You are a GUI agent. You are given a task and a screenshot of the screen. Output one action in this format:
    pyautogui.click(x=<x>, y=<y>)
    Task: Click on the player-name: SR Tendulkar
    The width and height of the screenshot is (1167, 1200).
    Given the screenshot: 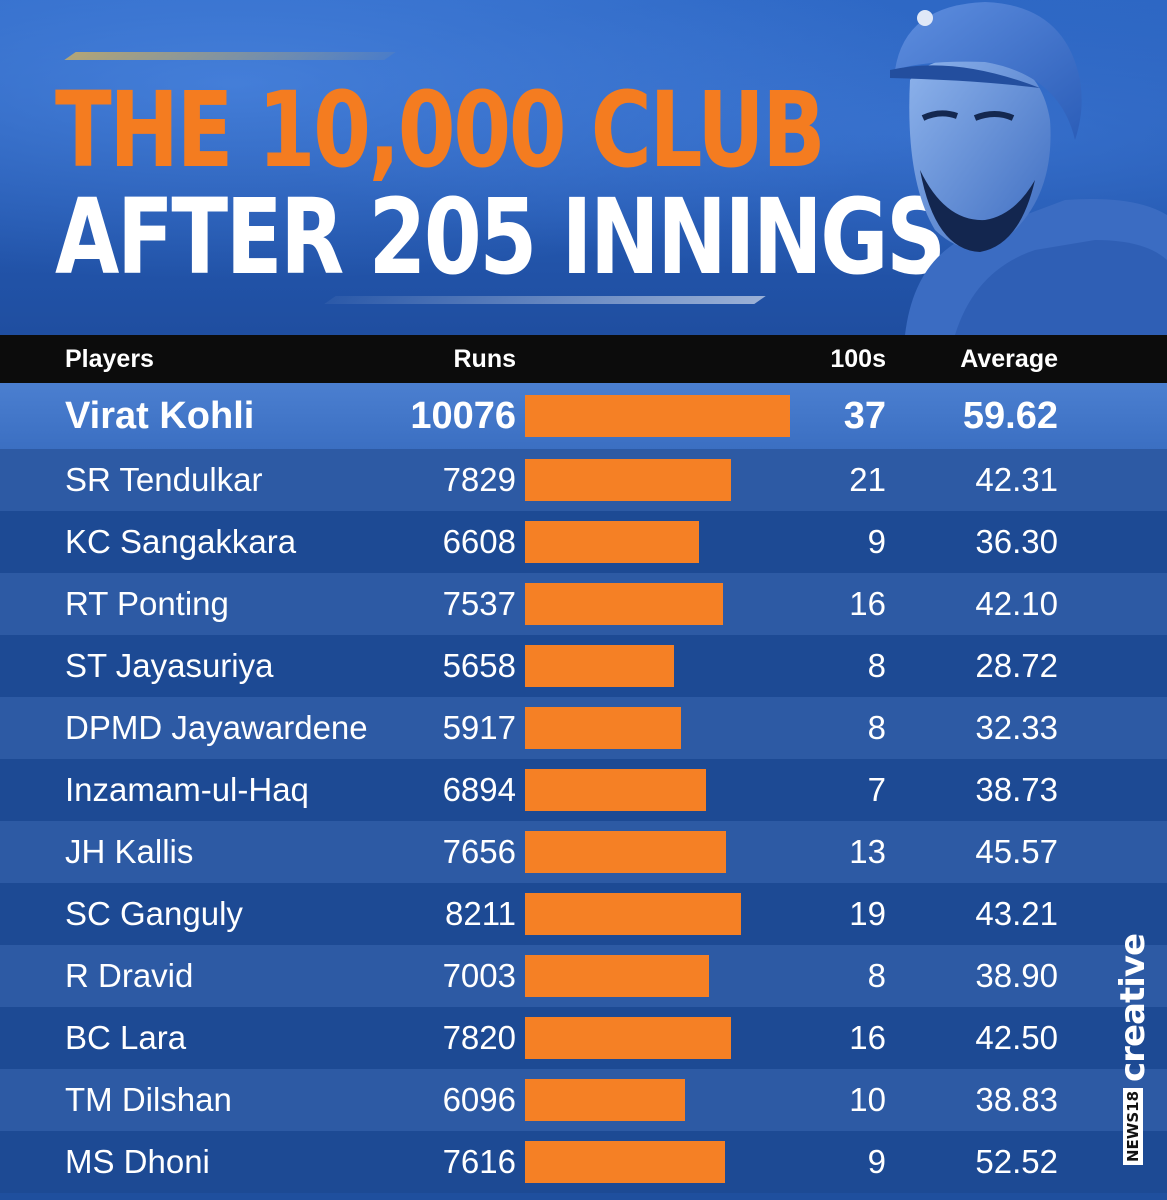 What is the action you would take?
    pyautogui.click(x=164, y=479)
    